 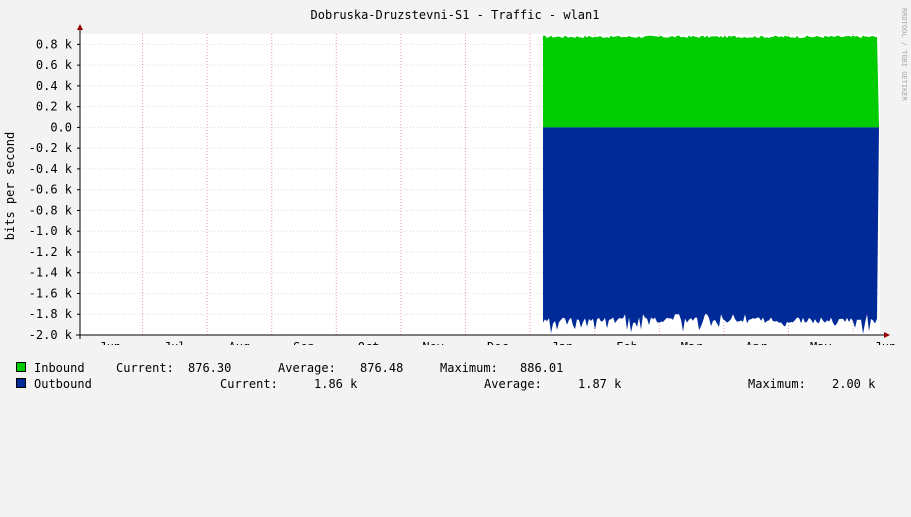 What do you see at coordinates (382, 368) in the screenshot?
I see `legend-inbound-average: 876.48` at bounding box center [382, 368].